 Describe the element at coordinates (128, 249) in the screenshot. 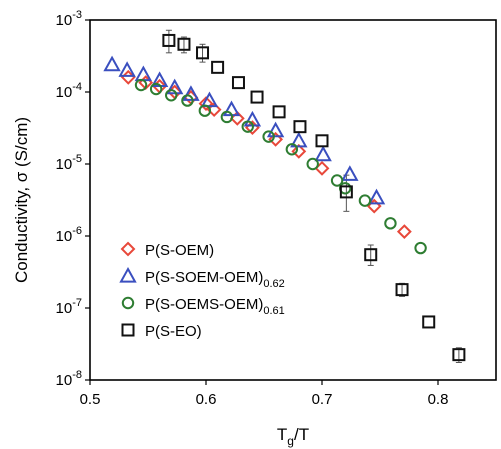

I see `legend-marker-diamond` at that location.